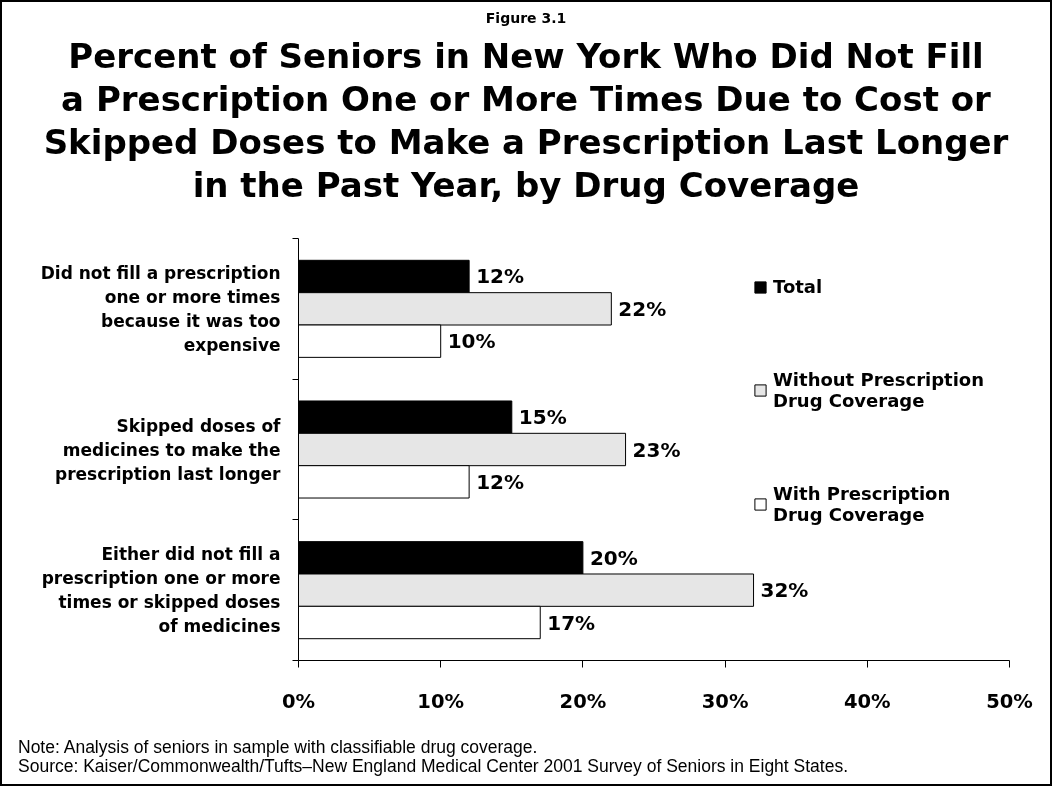 This screenshot has height=795, width=1052. Describe the element at coordinates (160, 308) in the screenshot. I see `y-tick-label: Did not fill a prescription one or more times because it was too expensive` at that location.